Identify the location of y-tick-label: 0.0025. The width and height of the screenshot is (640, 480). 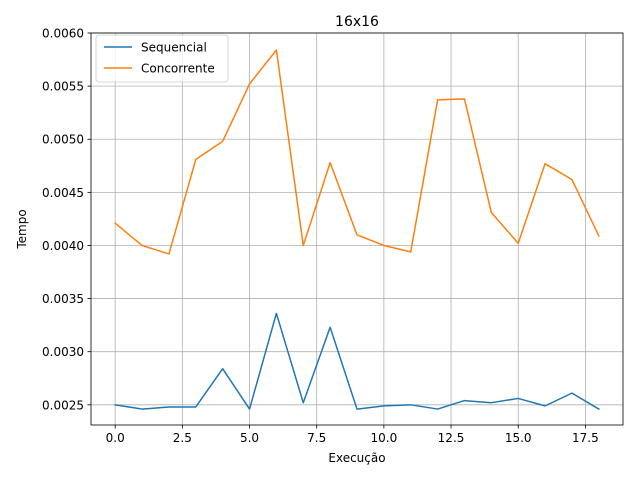
(63, 405).